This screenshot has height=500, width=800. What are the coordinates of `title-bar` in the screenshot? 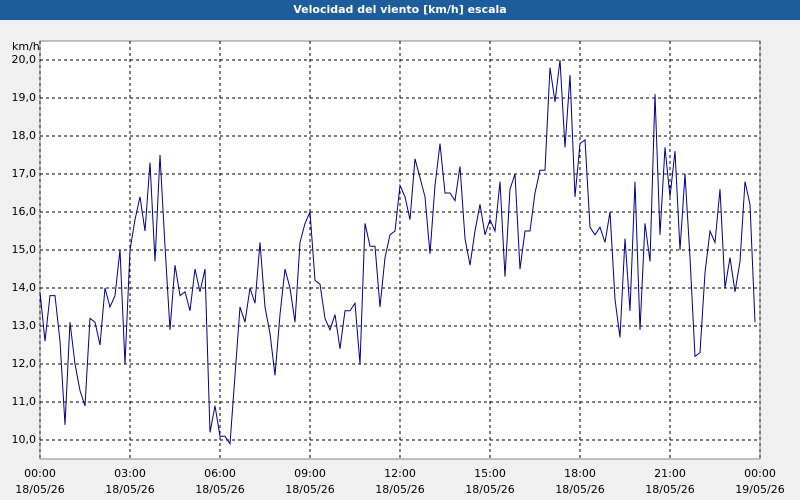 It's located at (400, 10).